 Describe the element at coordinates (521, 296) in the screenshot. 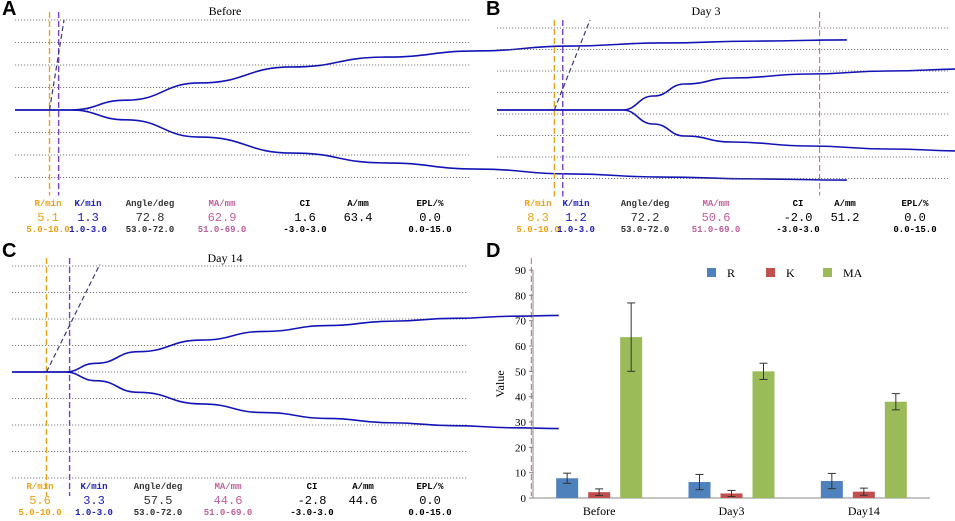

I see `y-tick-label: 80` at that location.